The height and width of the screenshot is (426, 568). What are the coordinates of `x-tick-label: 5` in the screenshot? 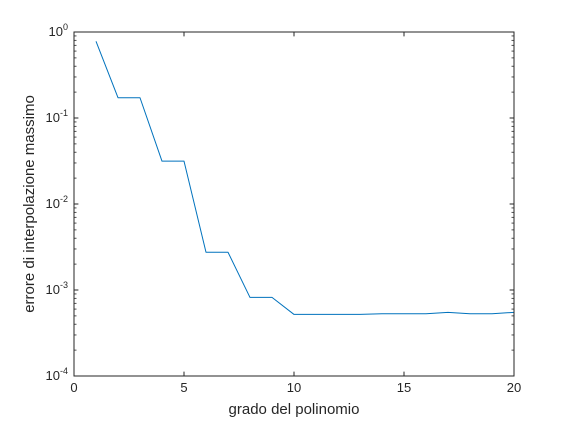 It's located at (183, 387).